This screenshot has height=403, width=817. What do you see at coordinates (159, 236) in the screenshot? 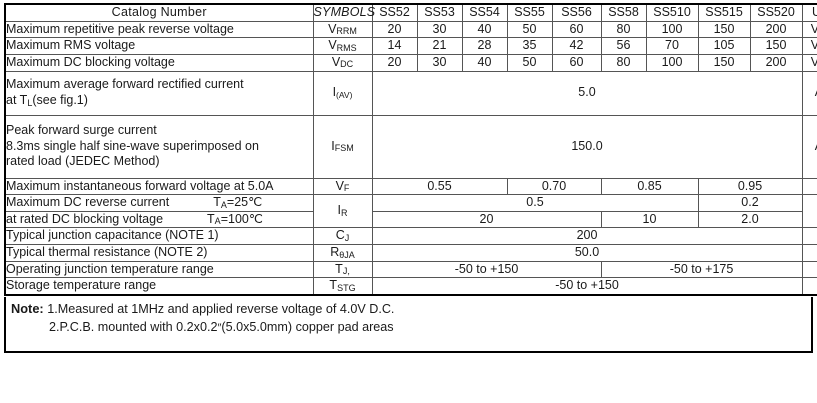
I see `row-description: Typical junction capacitance (NOTE 1)` at bounding box center [159, 236].